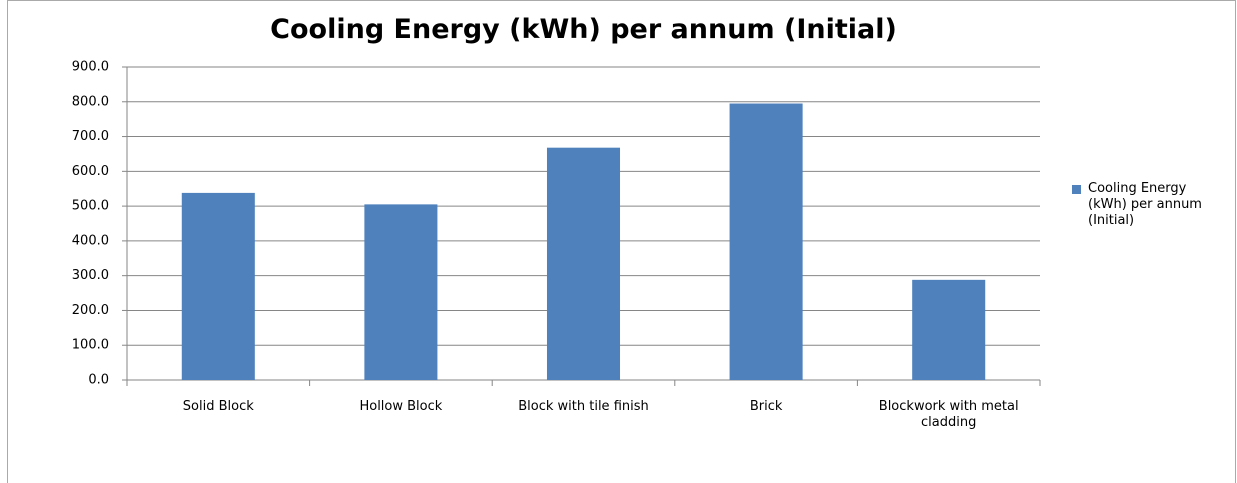 The width and height of the screenshot is (1237, 483). What do you see at coordinates (766, 406) in the screenshot?
I see `x-tick-label: Brick` at bounding box center [766, 406].